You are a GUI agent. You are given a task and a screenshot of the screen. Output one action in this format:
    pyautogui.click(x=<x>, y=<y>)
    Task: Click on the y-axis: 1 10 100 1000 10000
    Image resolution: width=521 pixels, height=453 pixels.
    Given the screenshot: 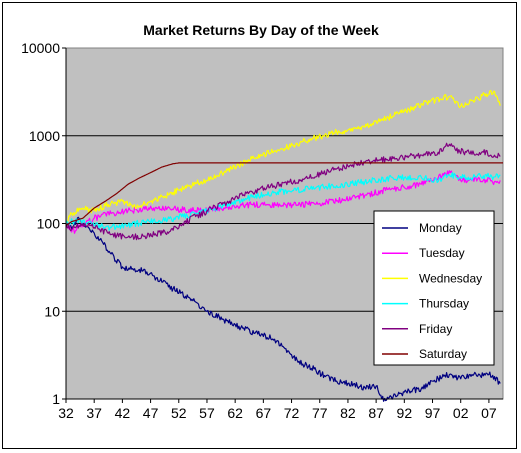 What is the action you would take?
    pyautogui.click(x=44, y=223)
    